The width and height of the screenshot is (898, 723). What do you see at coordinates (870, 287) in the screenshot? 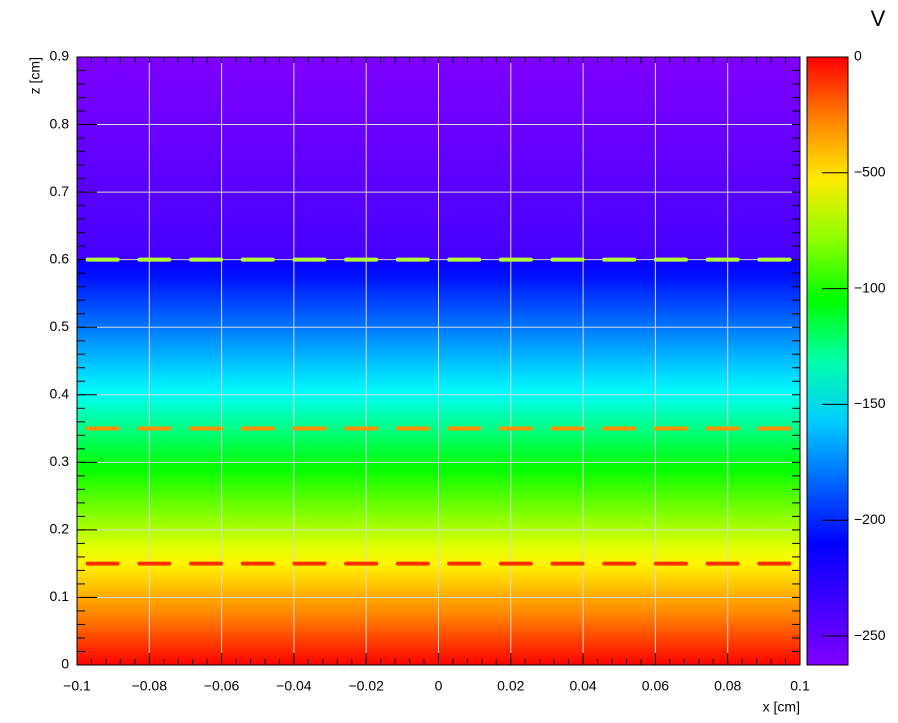
I see `colorbar-tick-label: −100` at bounding box center [870, 287].